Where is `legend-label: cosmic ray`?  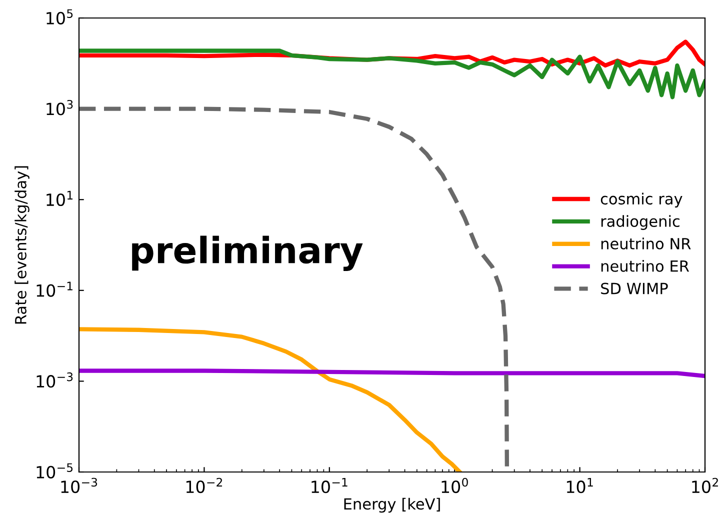 legend-label: cosmic ray is located at coordinates (641, 200).